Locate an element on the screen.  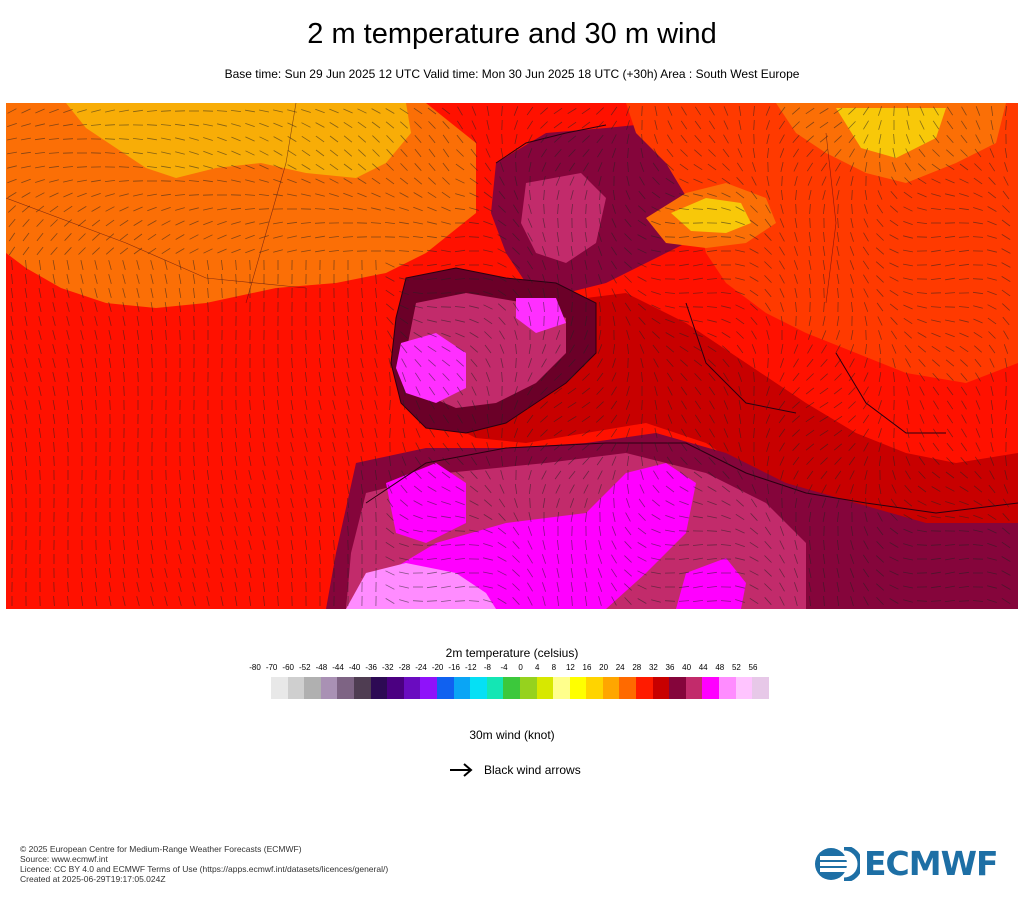
legend-tick: -44 is located at coordinates (338, 667).